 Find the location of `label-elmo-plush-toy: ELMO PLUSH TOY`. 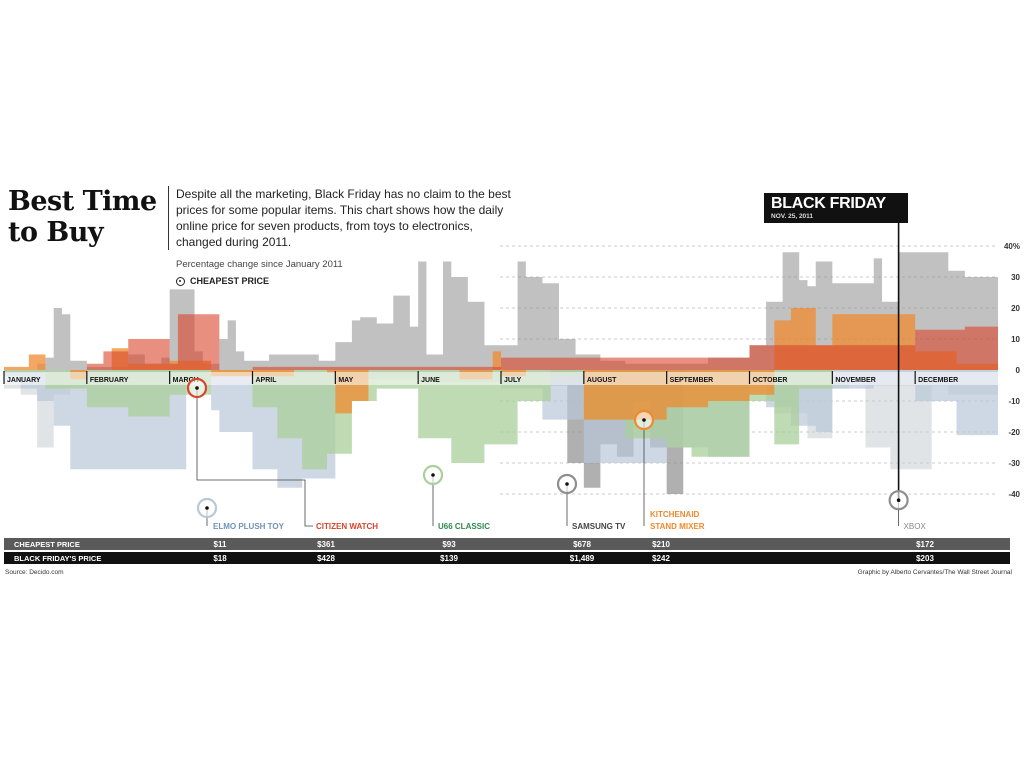

label-elmo-plush-toy: ELMO PLUSH TOY is located at coordinates (249, 526).